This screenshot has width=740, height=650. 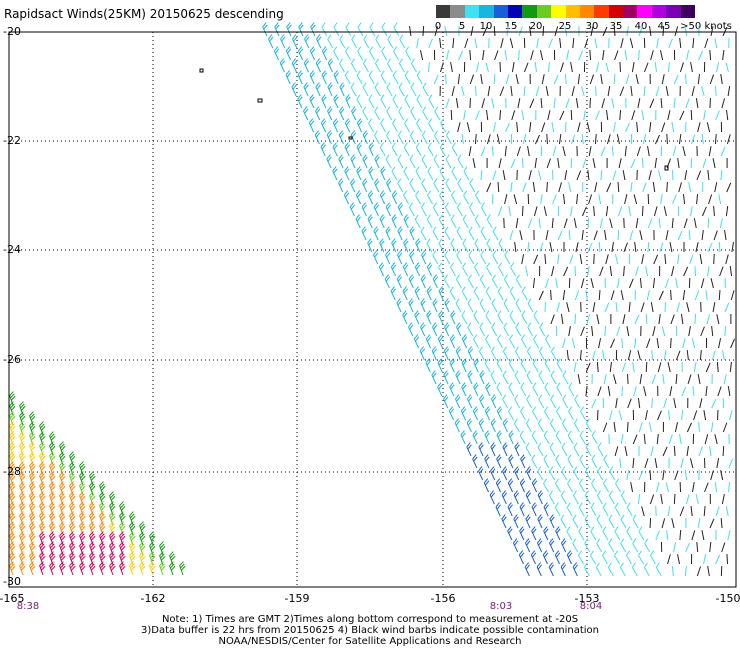 I want to click on island-outline, so click(x=260, y=100).